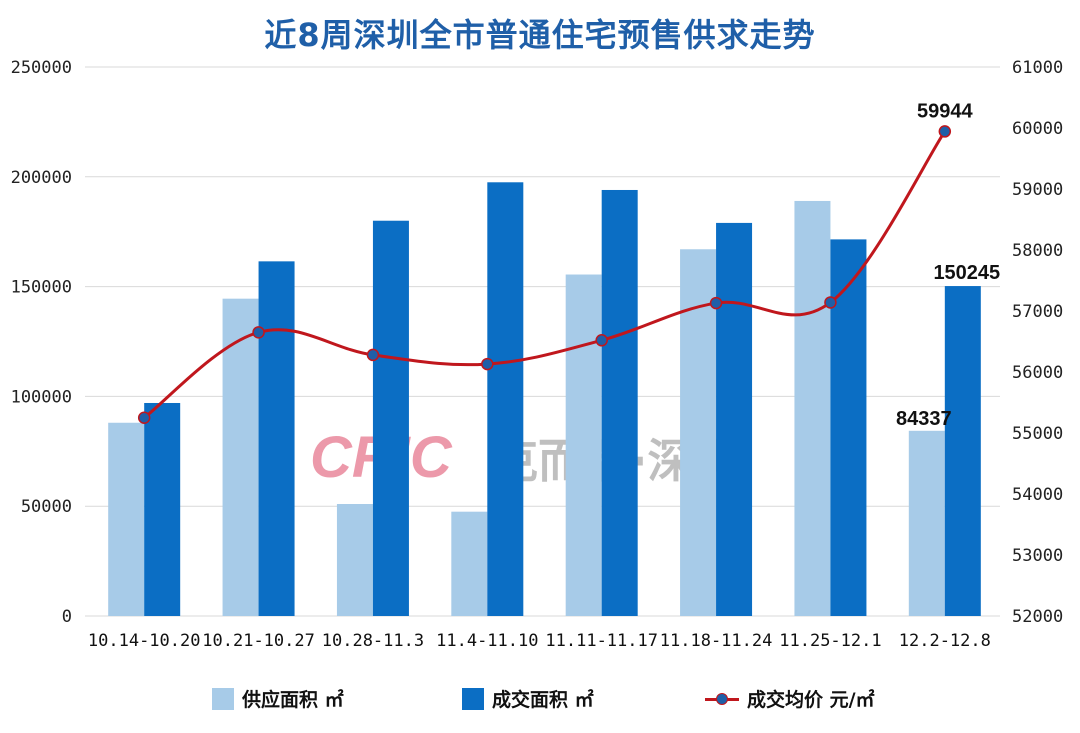  I want to click on left-tick-label: 0, so click(67, 617).